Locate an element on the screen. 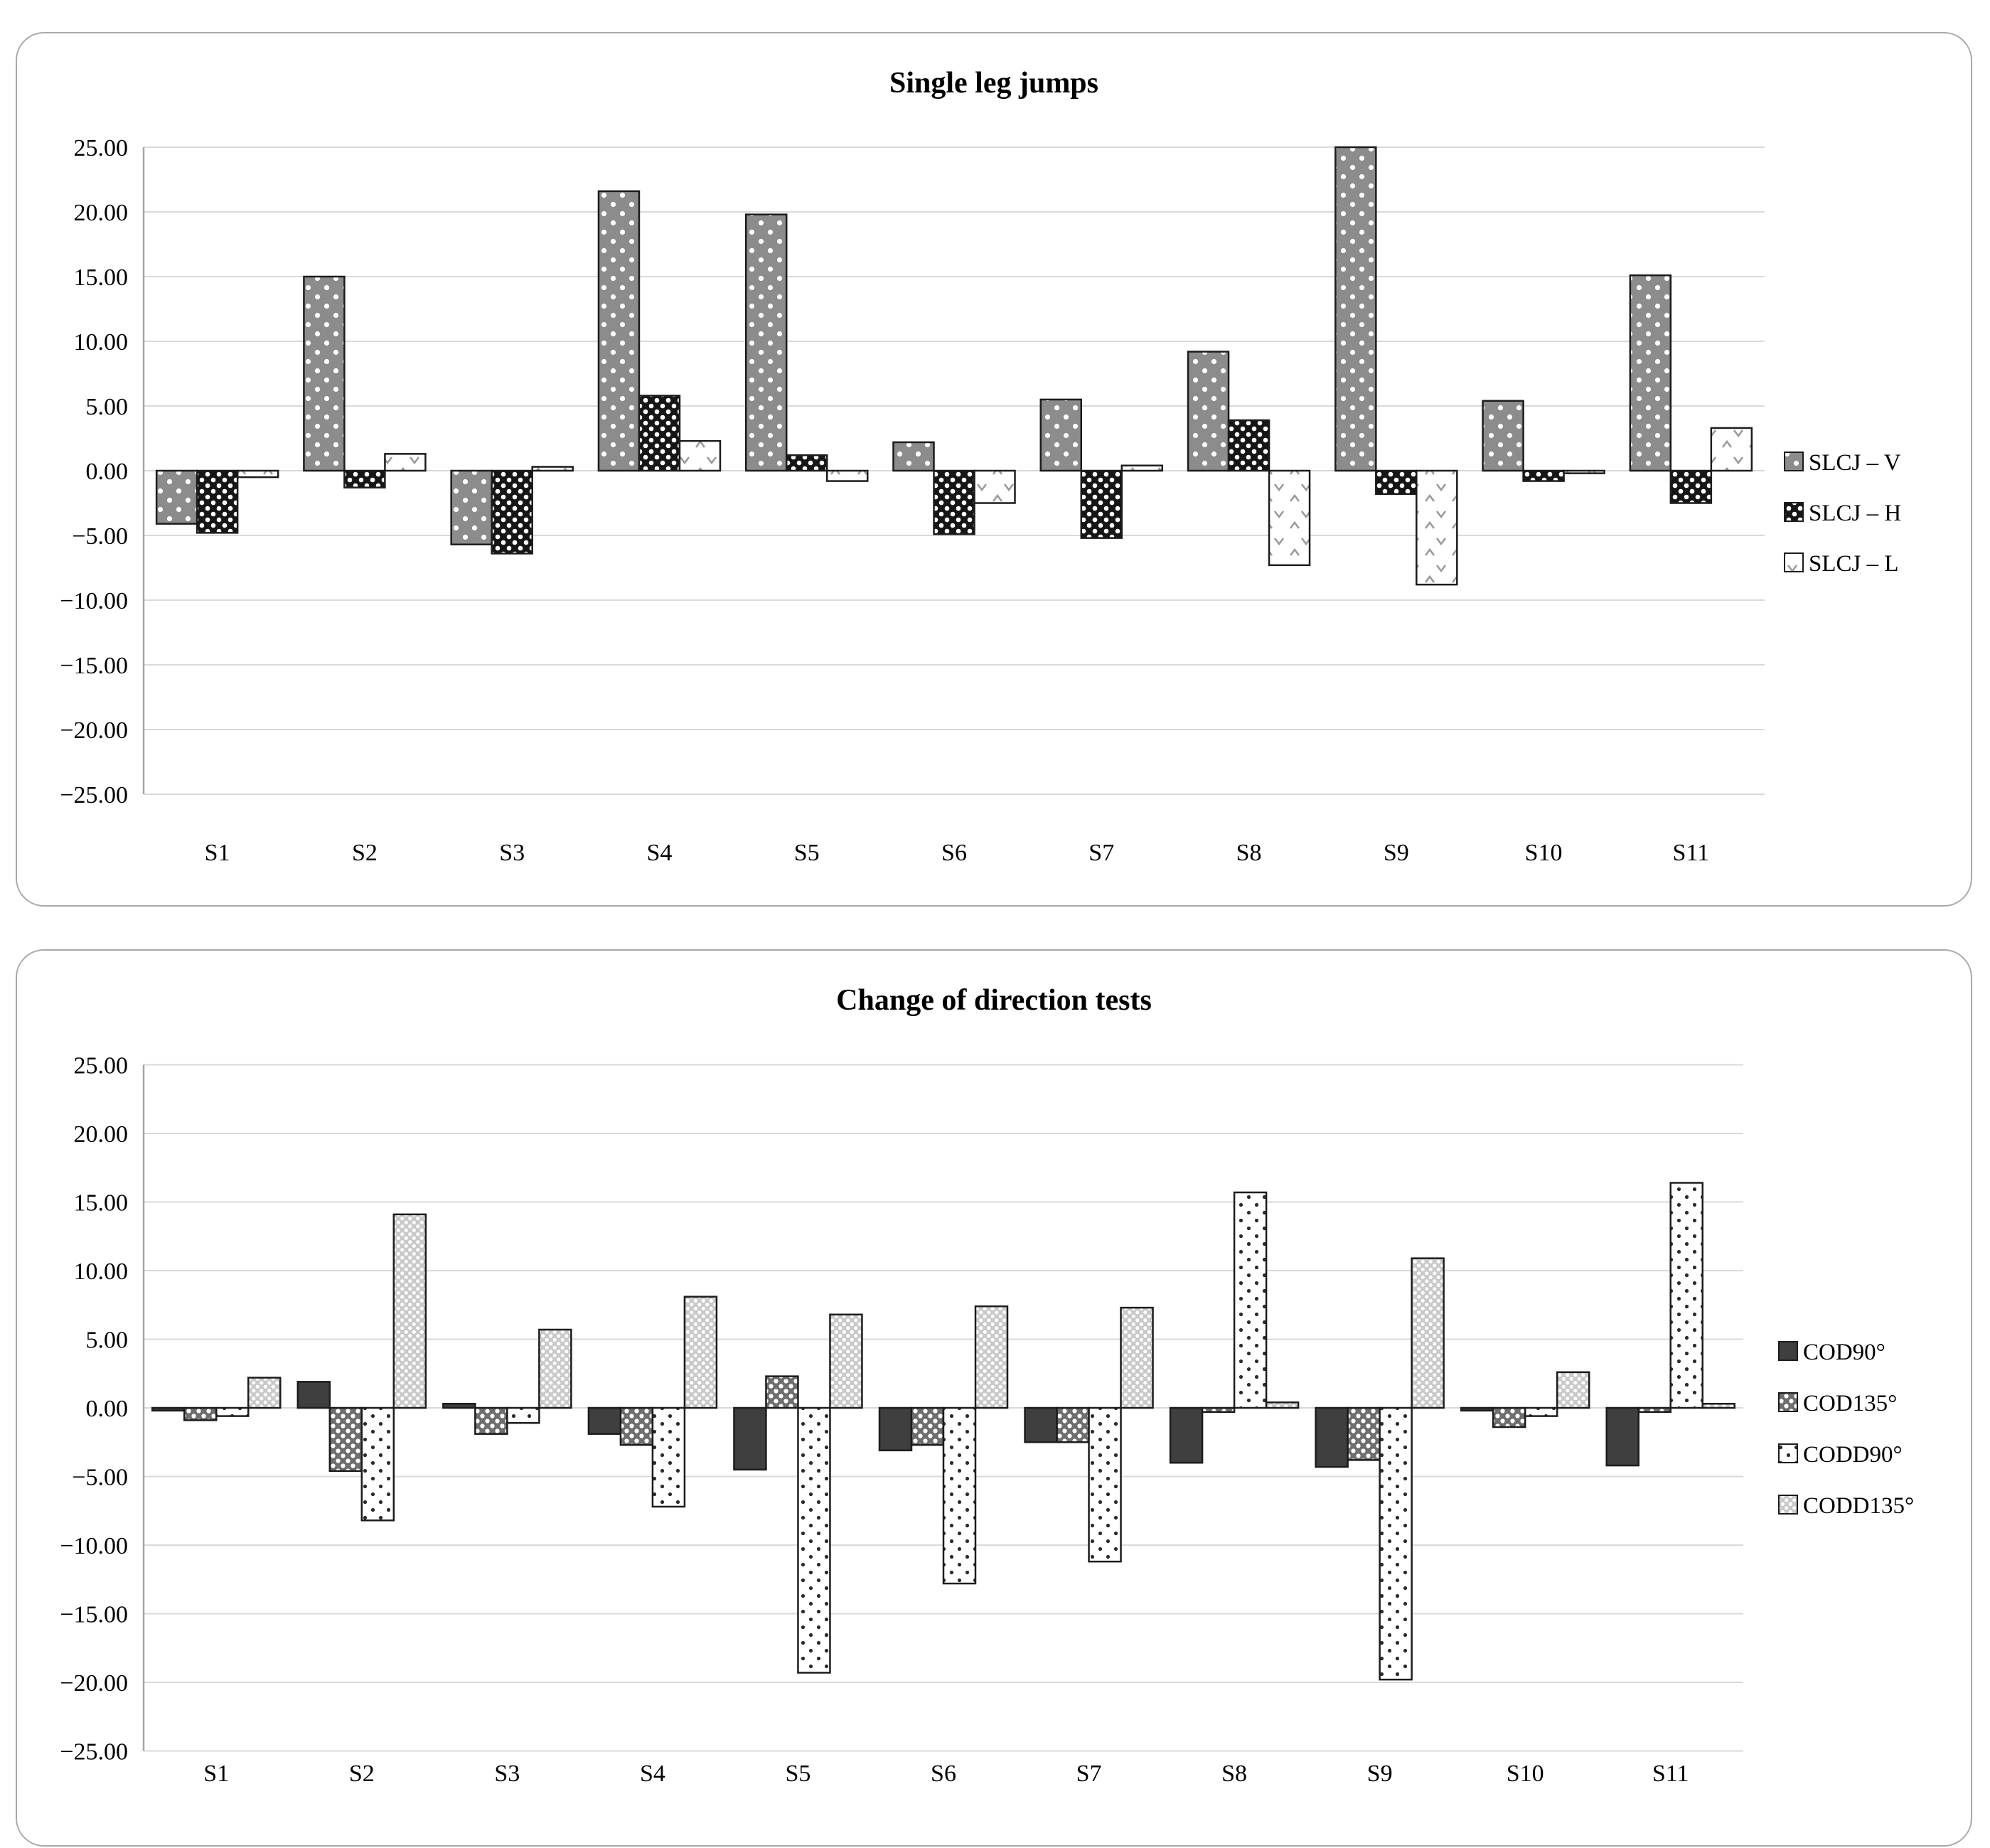  bar-S11-SLCJ – L is located at coordinates (1731, 449).